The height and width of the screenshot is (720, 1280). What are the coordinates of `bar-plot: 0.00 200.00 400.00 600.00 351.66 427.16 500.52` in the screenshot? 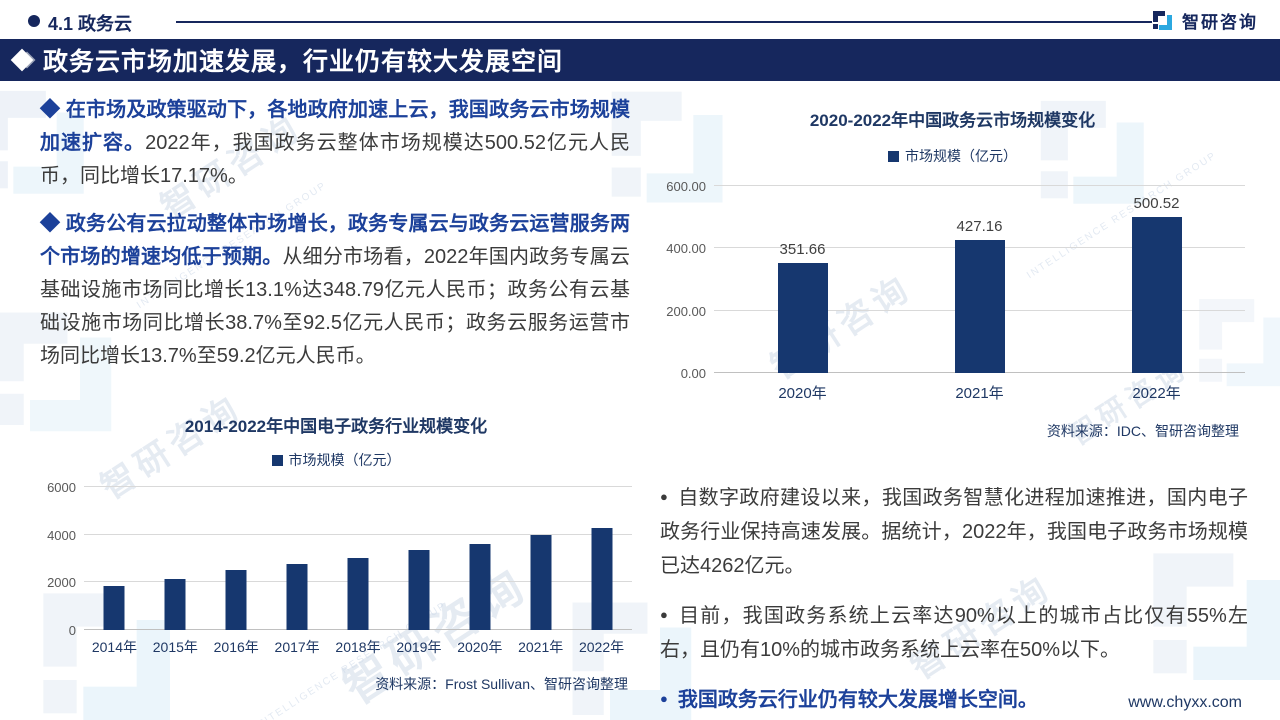 It's located at (952, 280).